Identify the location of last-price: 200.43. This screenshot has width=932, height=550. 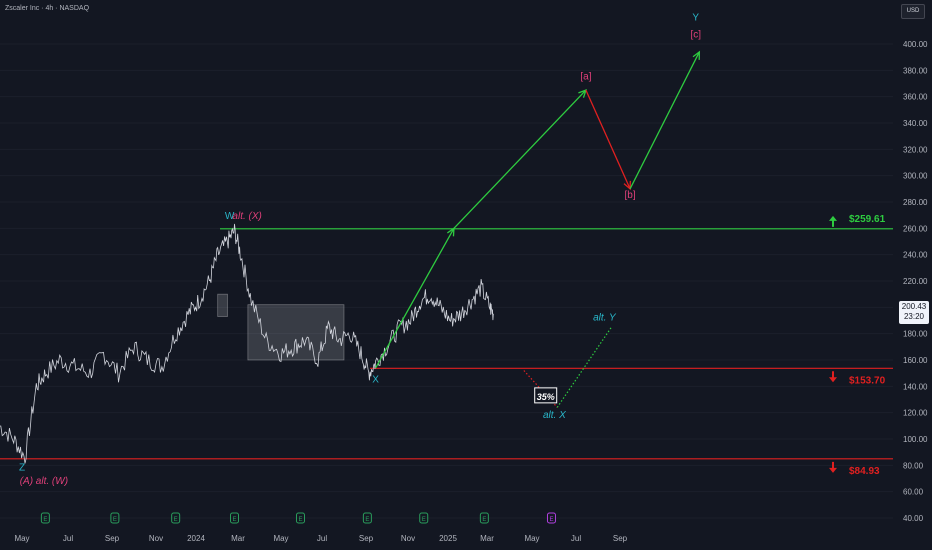
(914, 306).